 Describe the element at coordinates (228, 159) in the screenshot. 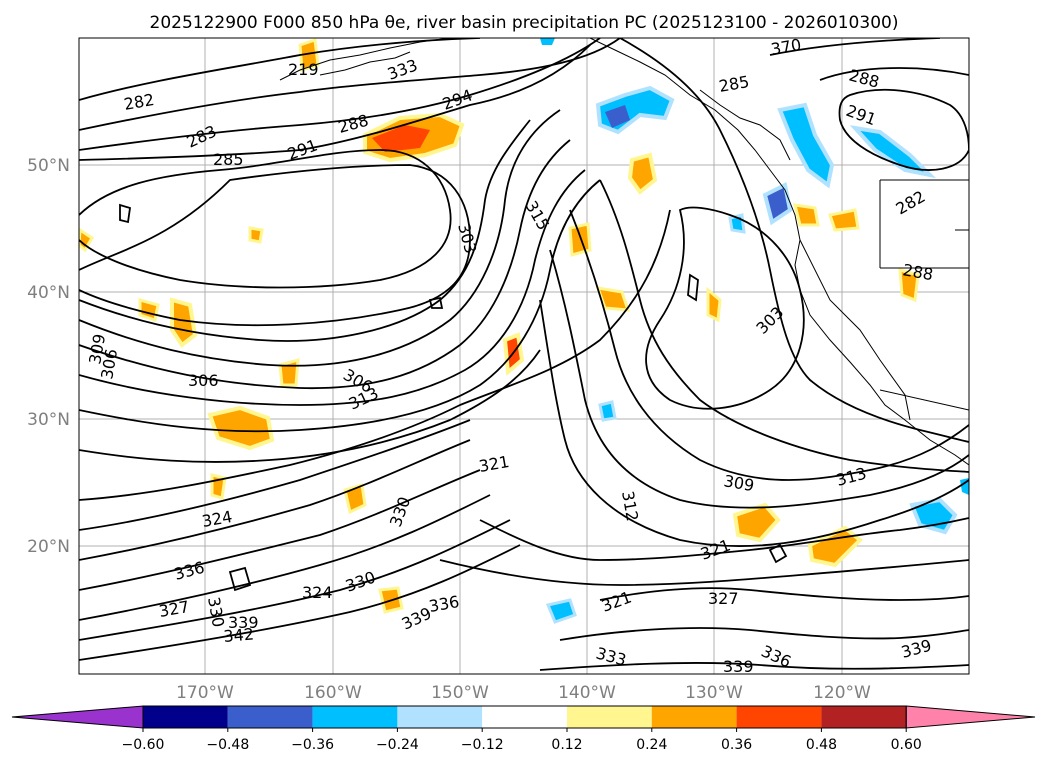

I see `contour-label: 285` at that location.